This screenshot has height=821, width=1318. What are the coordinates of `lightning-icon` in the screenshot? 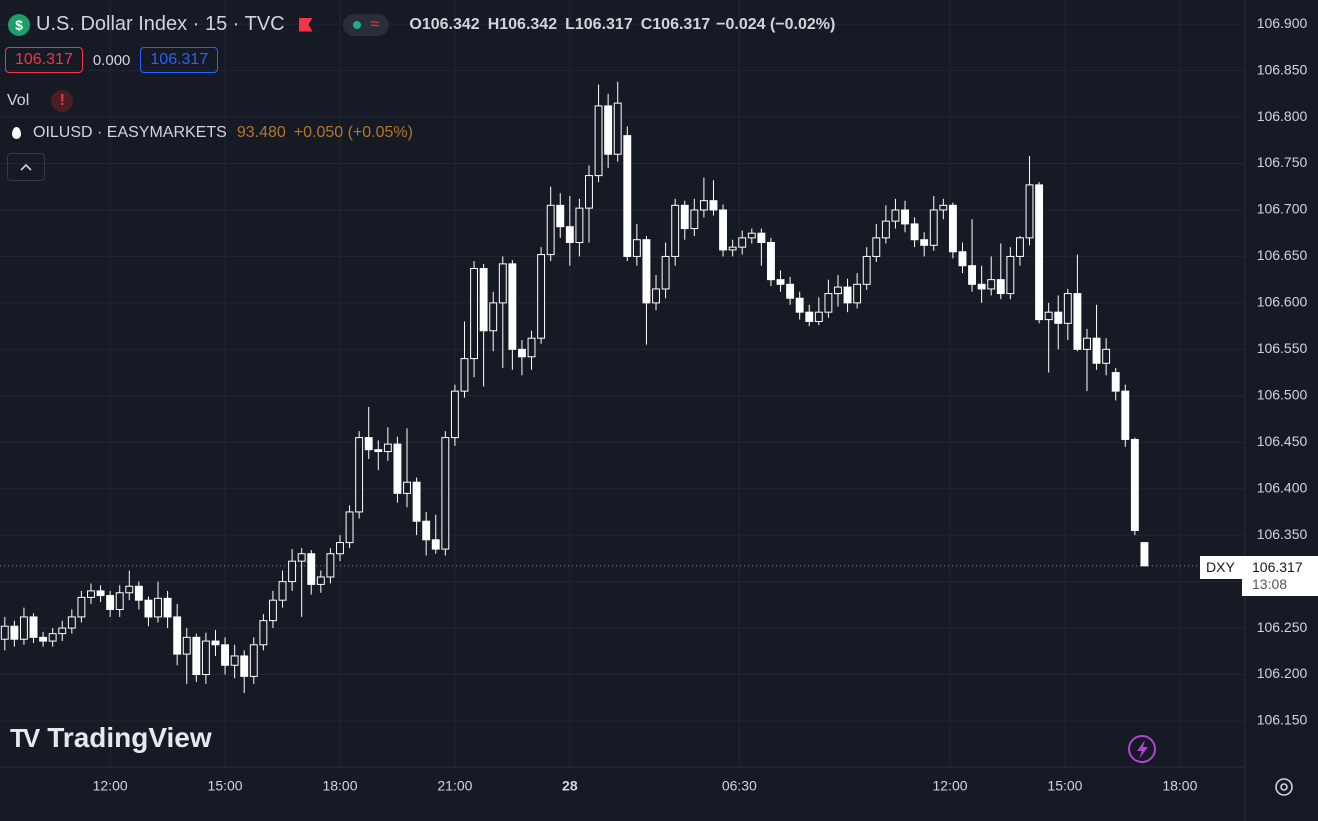 It's located at (1142, 749).